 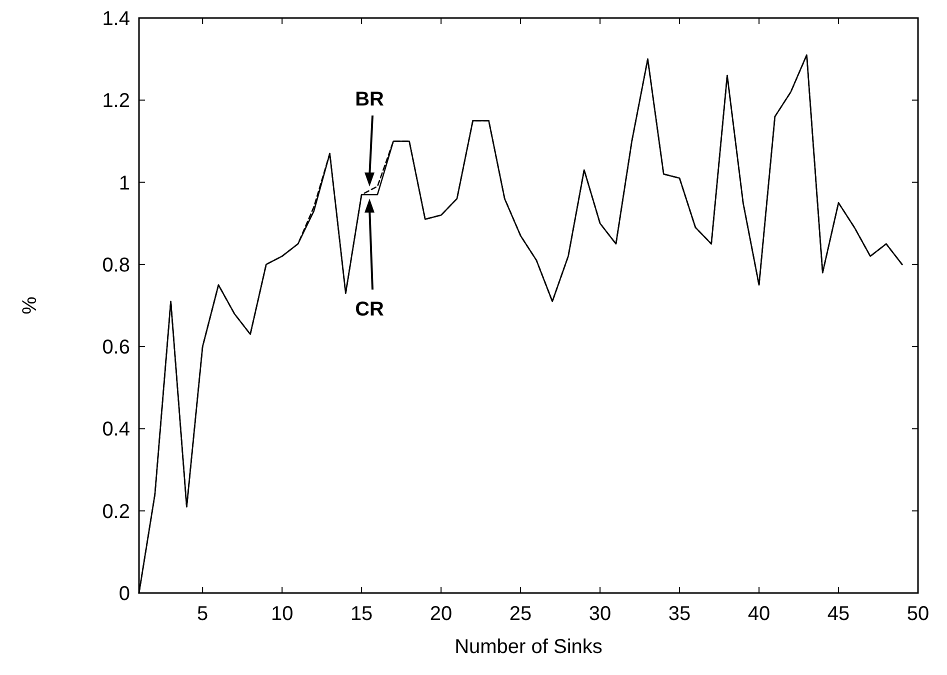 I want to click on y-axis-title: %, so click(x=30, y=305).